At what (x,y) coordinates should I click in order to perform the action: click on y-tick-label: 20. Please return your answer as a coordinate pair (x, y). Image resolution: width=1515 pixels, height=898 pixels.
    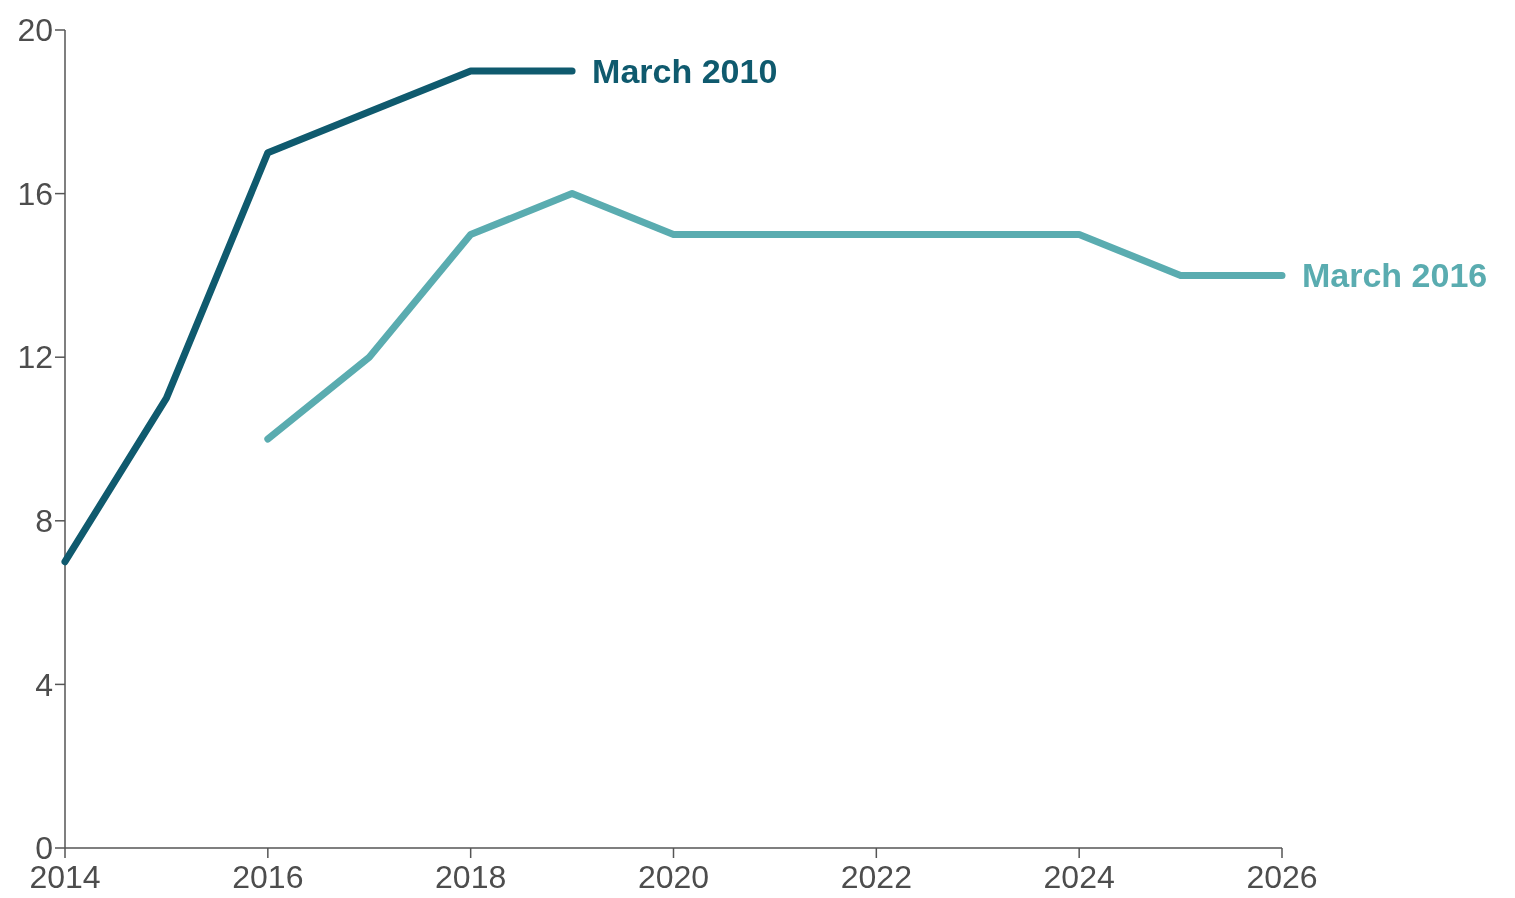
    Looking at the image, I should click on (35, 30).